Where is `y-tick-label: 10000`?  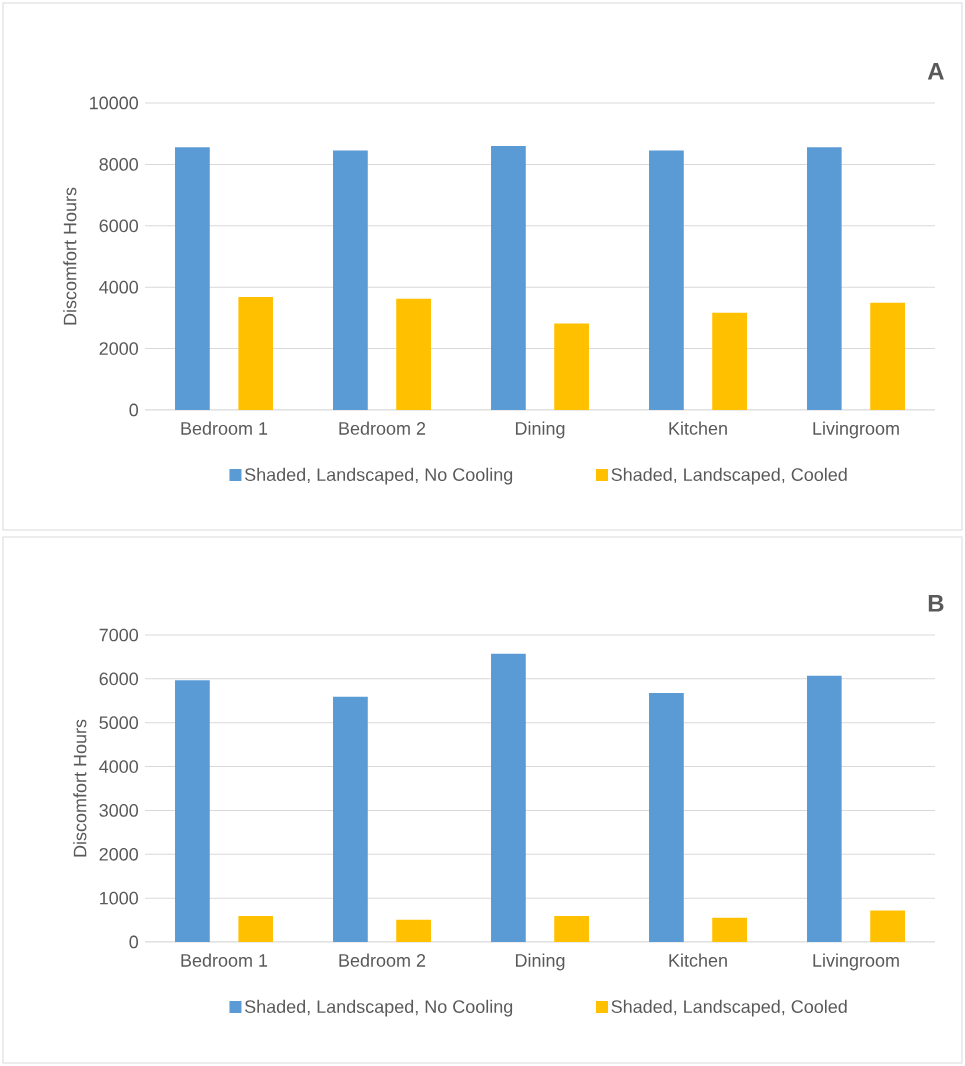
y-tick-label: 10000 is located at coordinates (114, 103).